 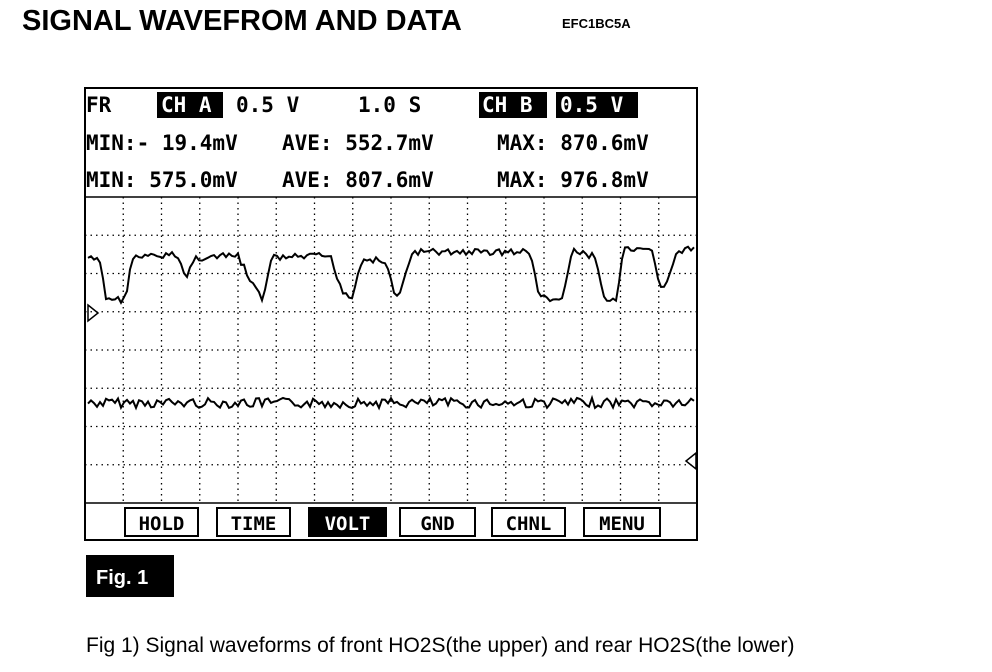 I want to click on front-waveform, so click(x=391, y=275).